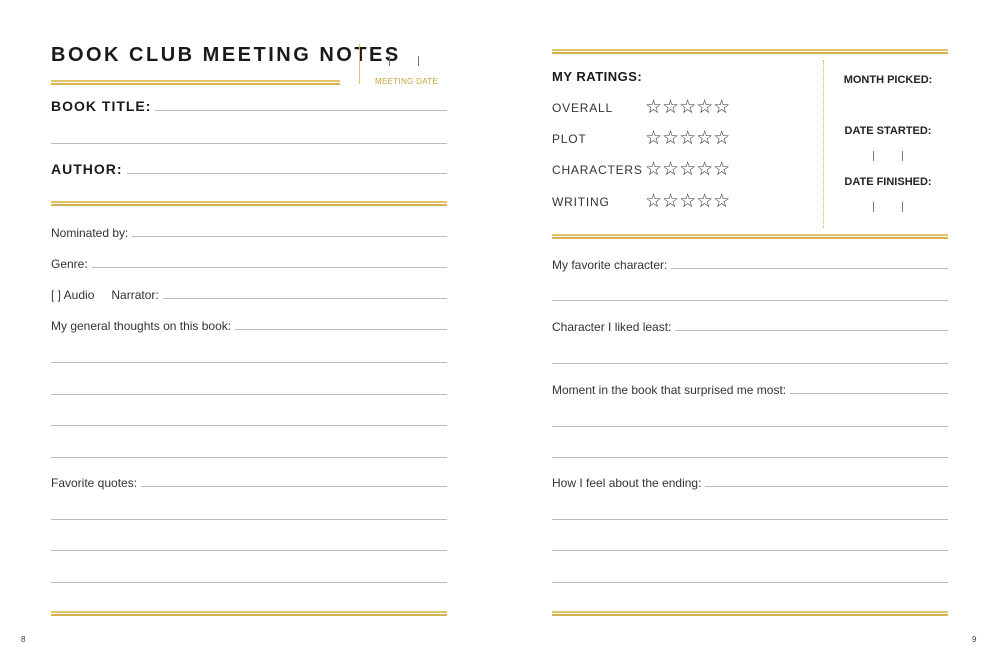 This screenshot has height=667, width=1000. I want to click on star-rating-plot: ☆☆☆☆☆, so click(688, 138).